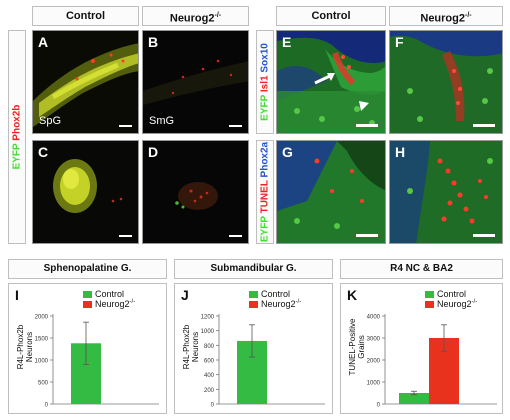 The width and height of the screenshot is (510, 420). Describe the element at coordinates (265, 197) in the screenshot. I see `label-tunel: TUNEL` at that location.